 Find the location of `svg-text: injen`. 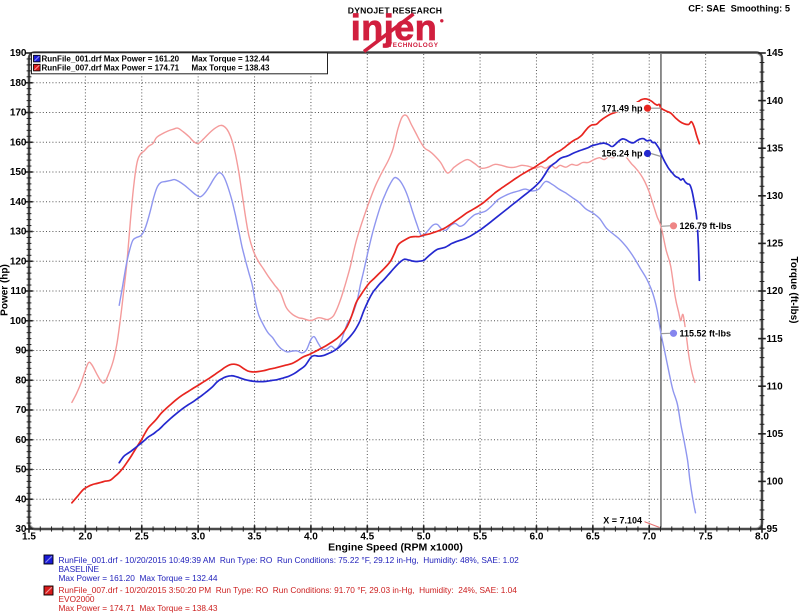

svg-text: injen is located at coordinates (394, 27).